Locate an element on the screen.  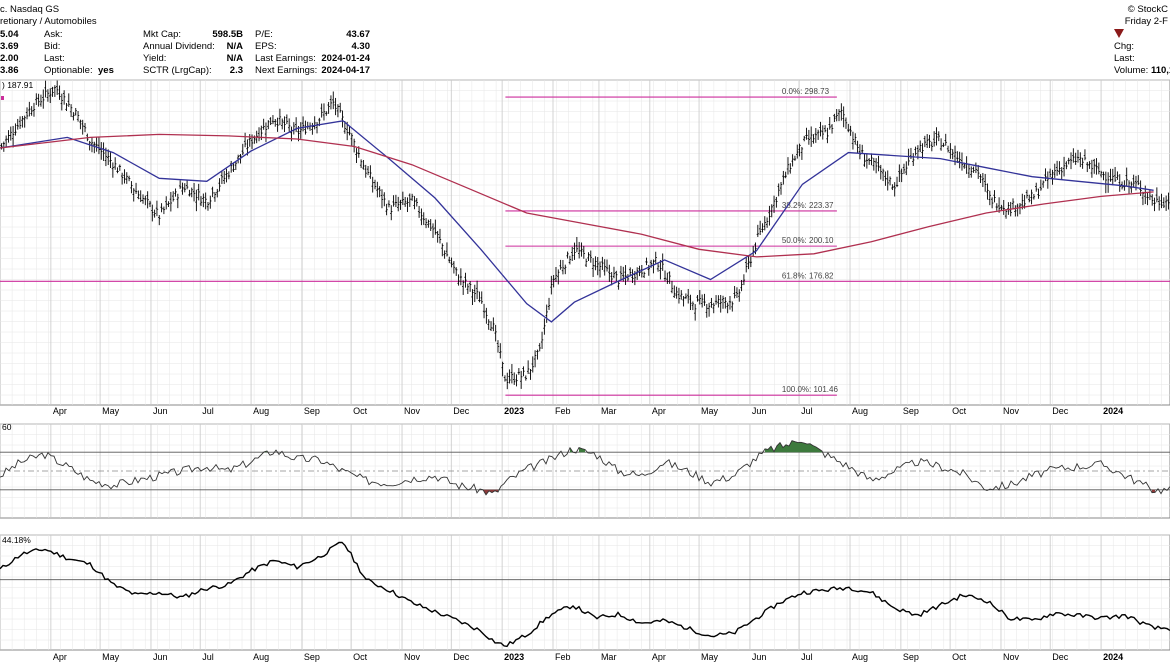
price-x-tick: Mar is located at coordinates (609, 411).